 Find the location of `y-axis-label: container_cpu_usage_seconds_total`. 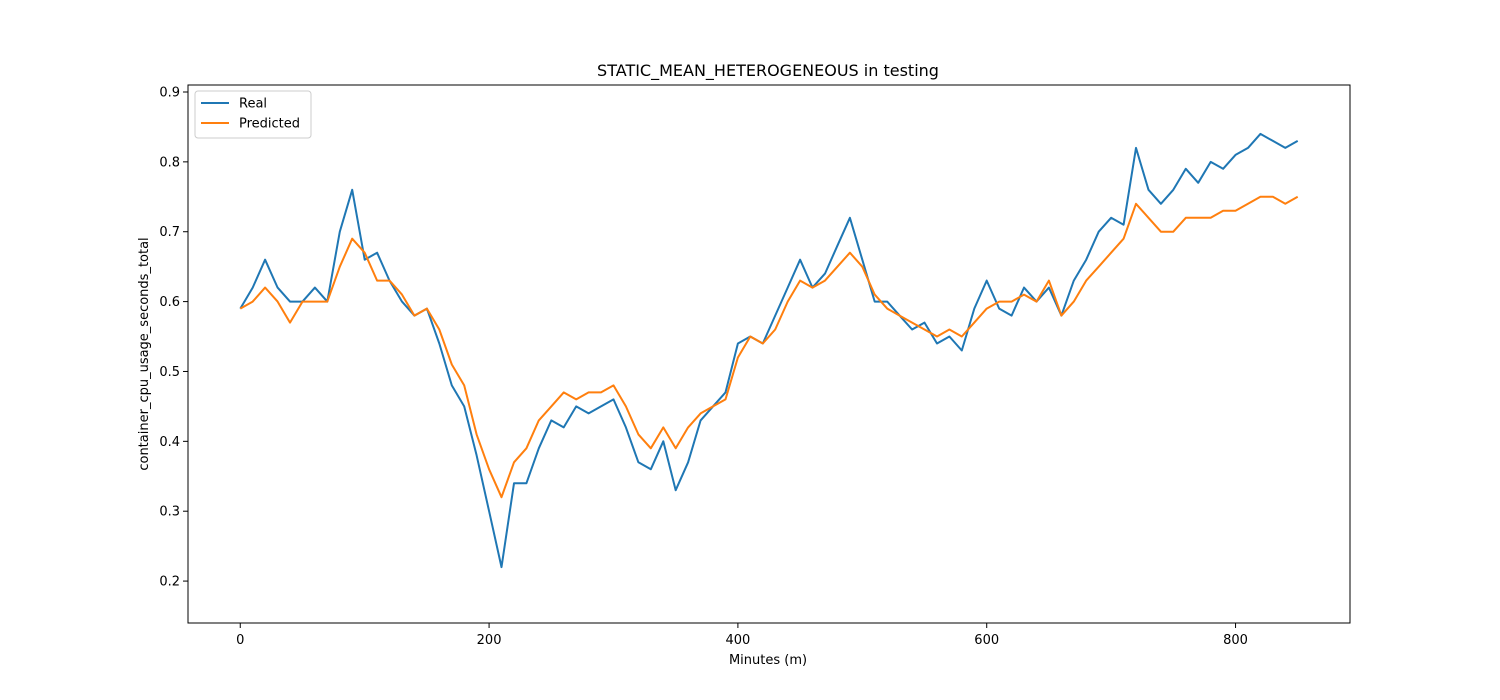

y-axis-label: container_cpu_usage_seconds_total is located at coordinates (144, 353).